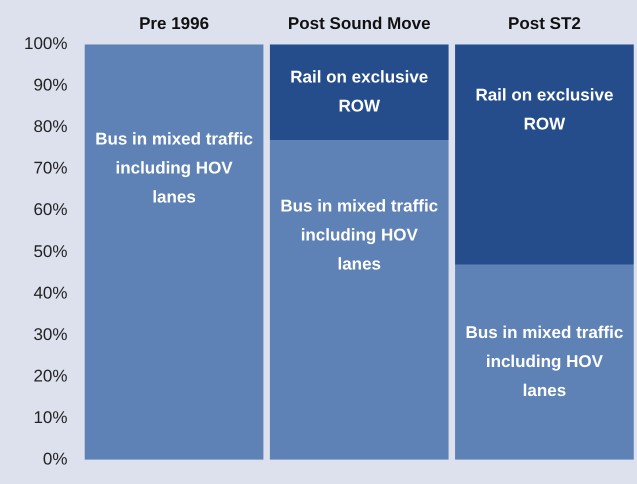 This screenshot has width=637, height=484. Describe the element at coordinates (359, 91) in the screenshot. I see `series-label: Rail on exclusive ROW` at that location.